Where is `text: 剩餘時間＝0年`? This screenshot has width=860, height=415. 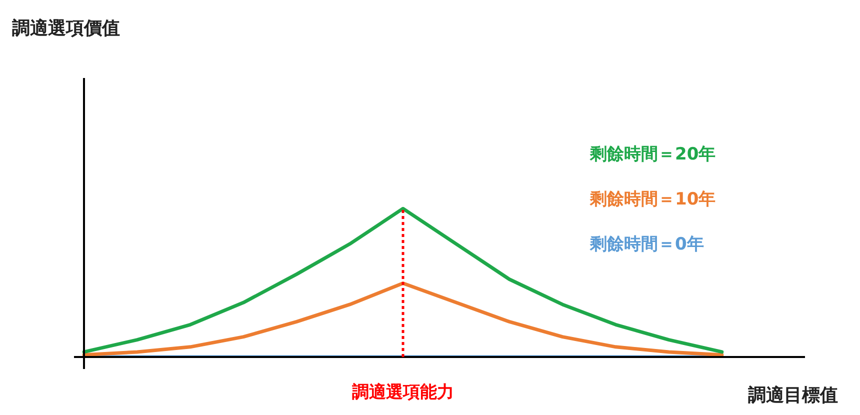 text: 剩餘時間＝0年 is located at coordinates (646, 244).